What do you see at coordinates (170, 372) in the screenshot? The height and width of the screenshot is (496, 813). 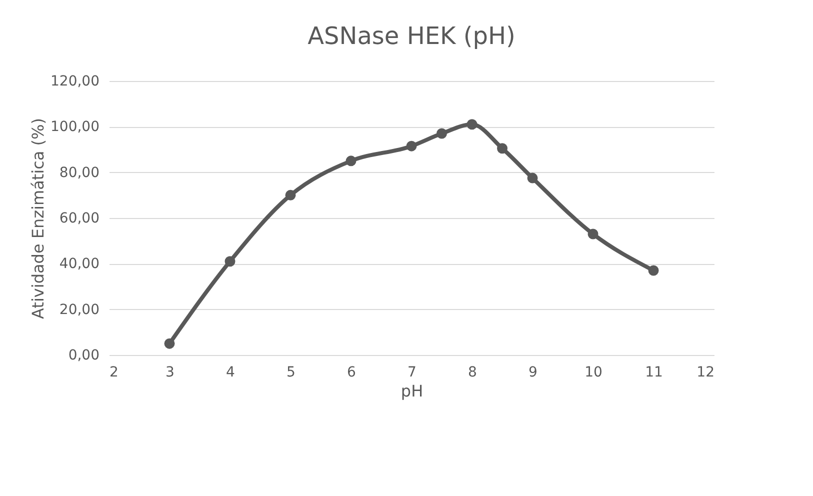 I see `x-tick-label: 3` at bounding box center [170, 372].